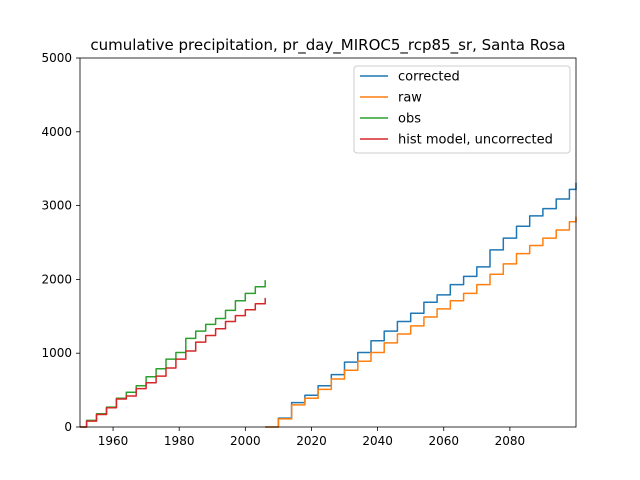 The width and height of the screenshot is (640, 480). I want to click on x-tick-label: 1980, so click(179, 441).